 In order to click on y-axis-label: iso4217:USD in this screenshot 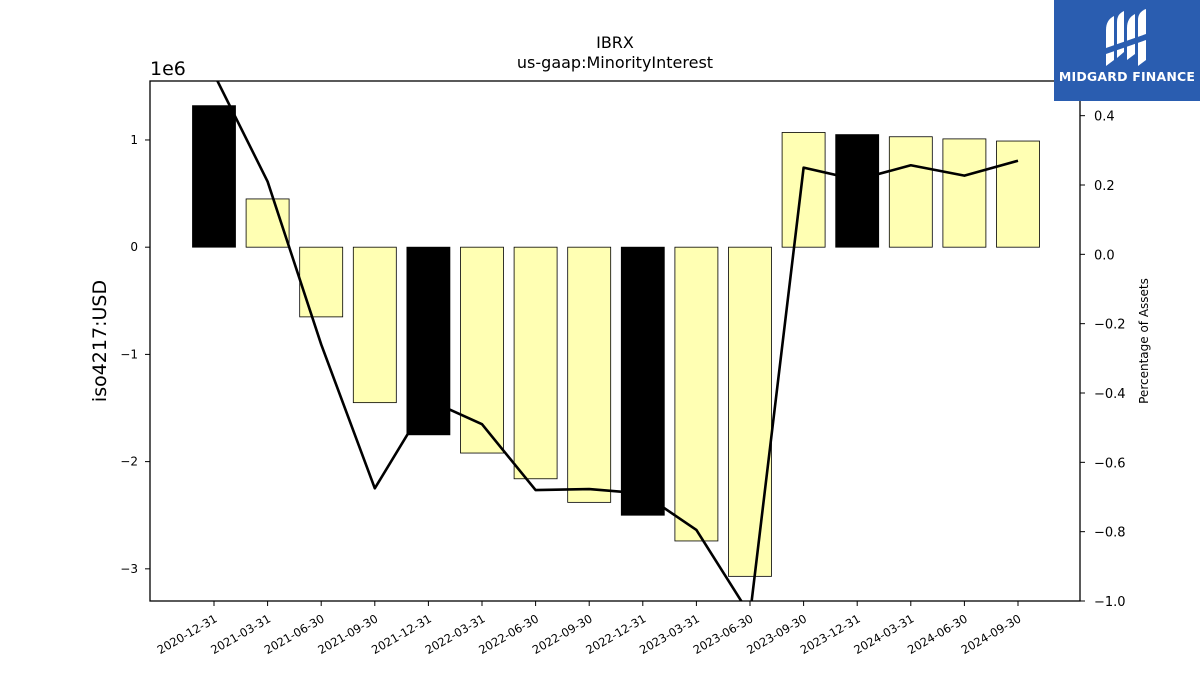, I will do `click(100, 341)`.